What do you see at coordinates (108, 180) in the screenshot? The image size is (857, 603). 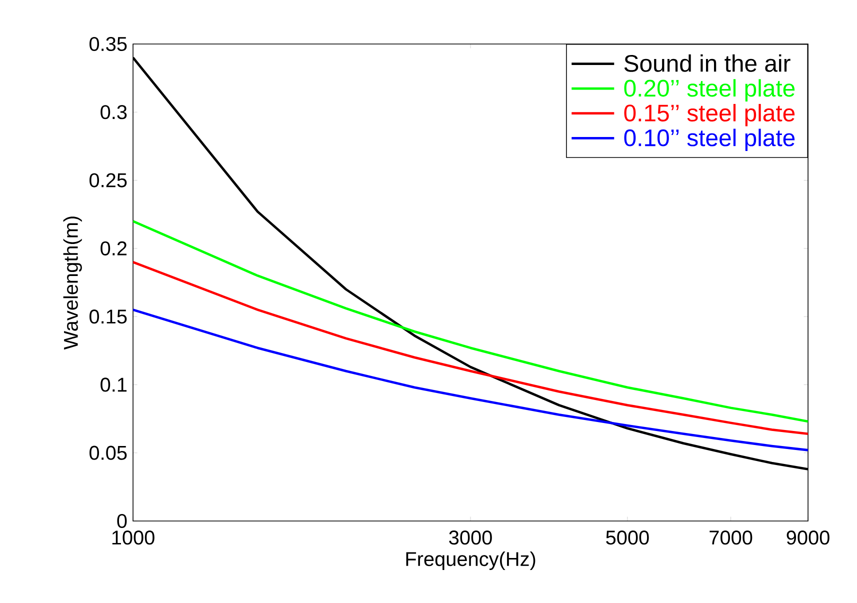 I see `y-tick-label: 0.25` at bounding box center [108, 180].